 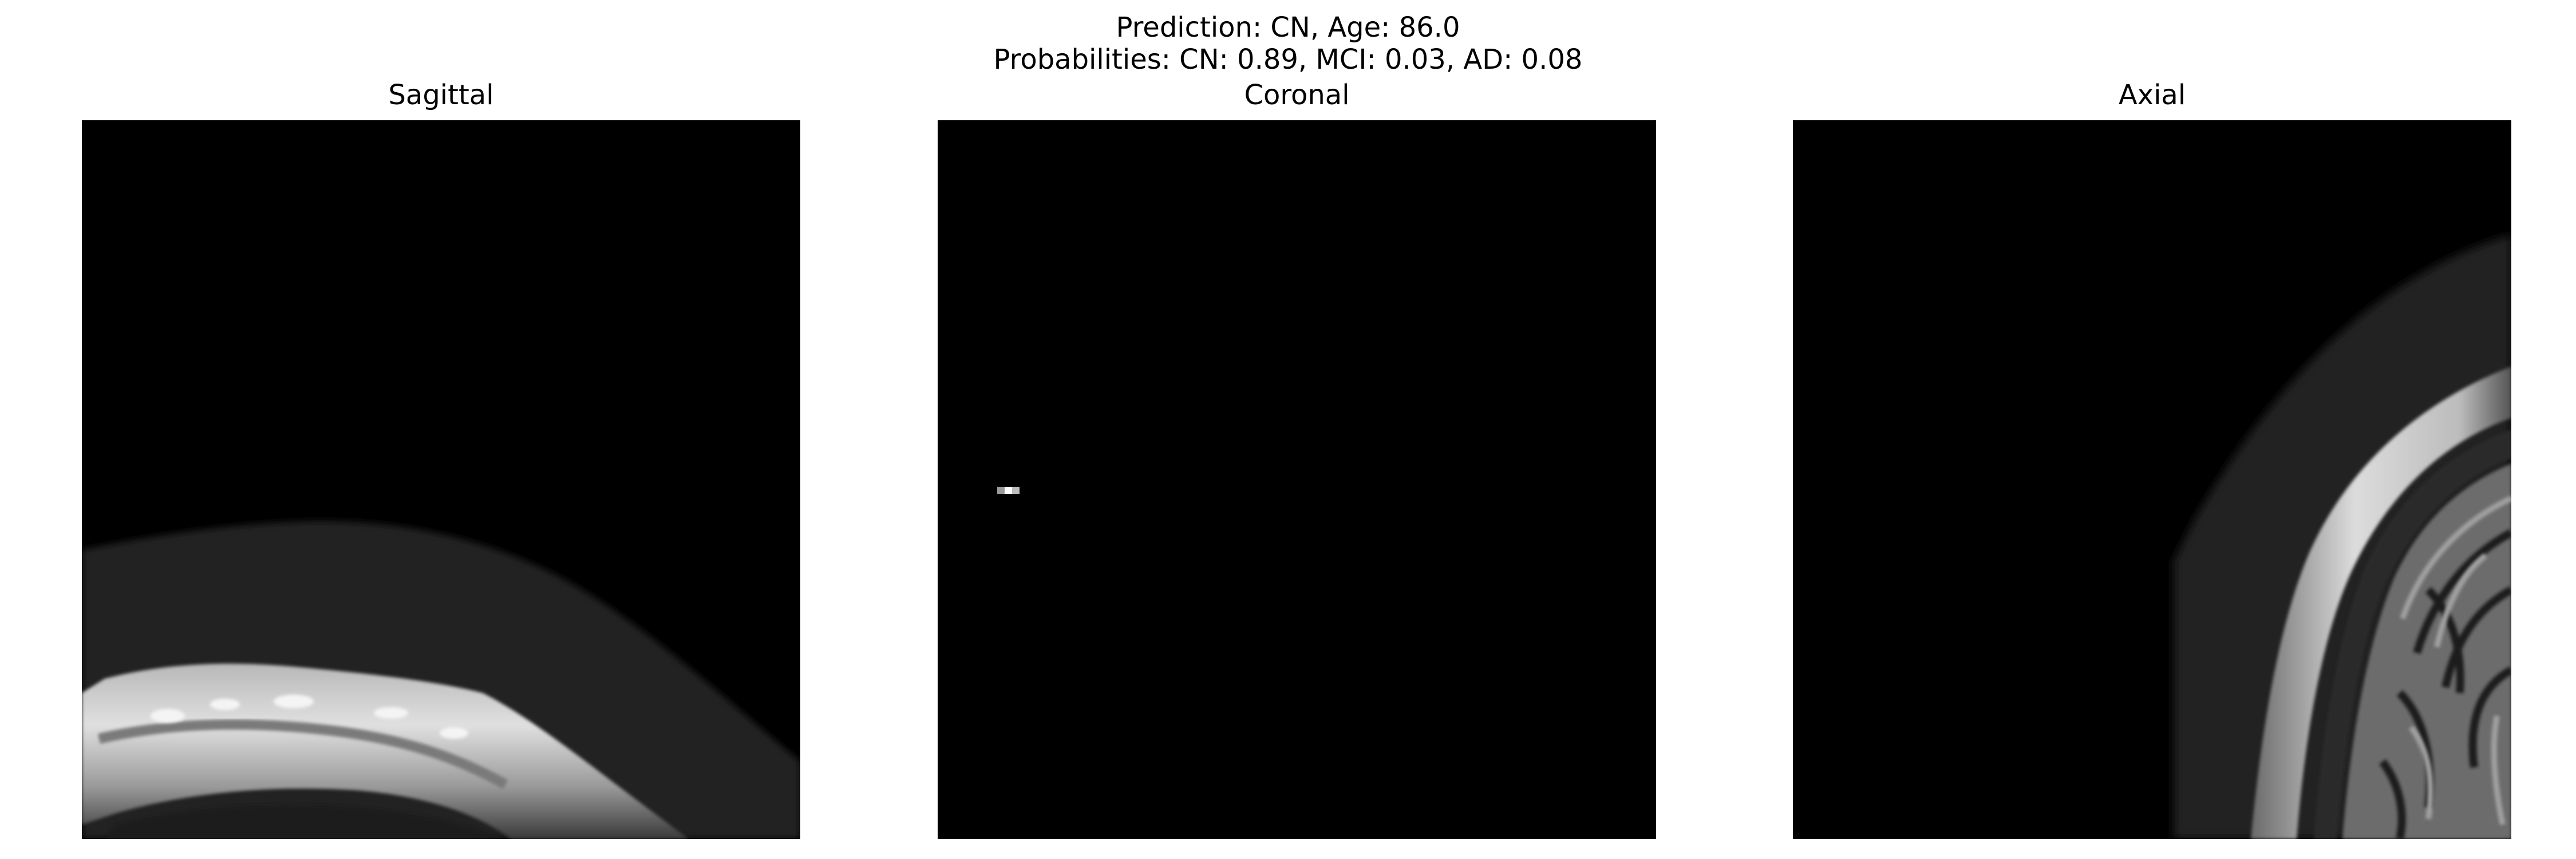 What do you see at coordinates (2152, 95) in the screenshot?
I see `axial-title: Axial` at bounding box center [2152, 95].